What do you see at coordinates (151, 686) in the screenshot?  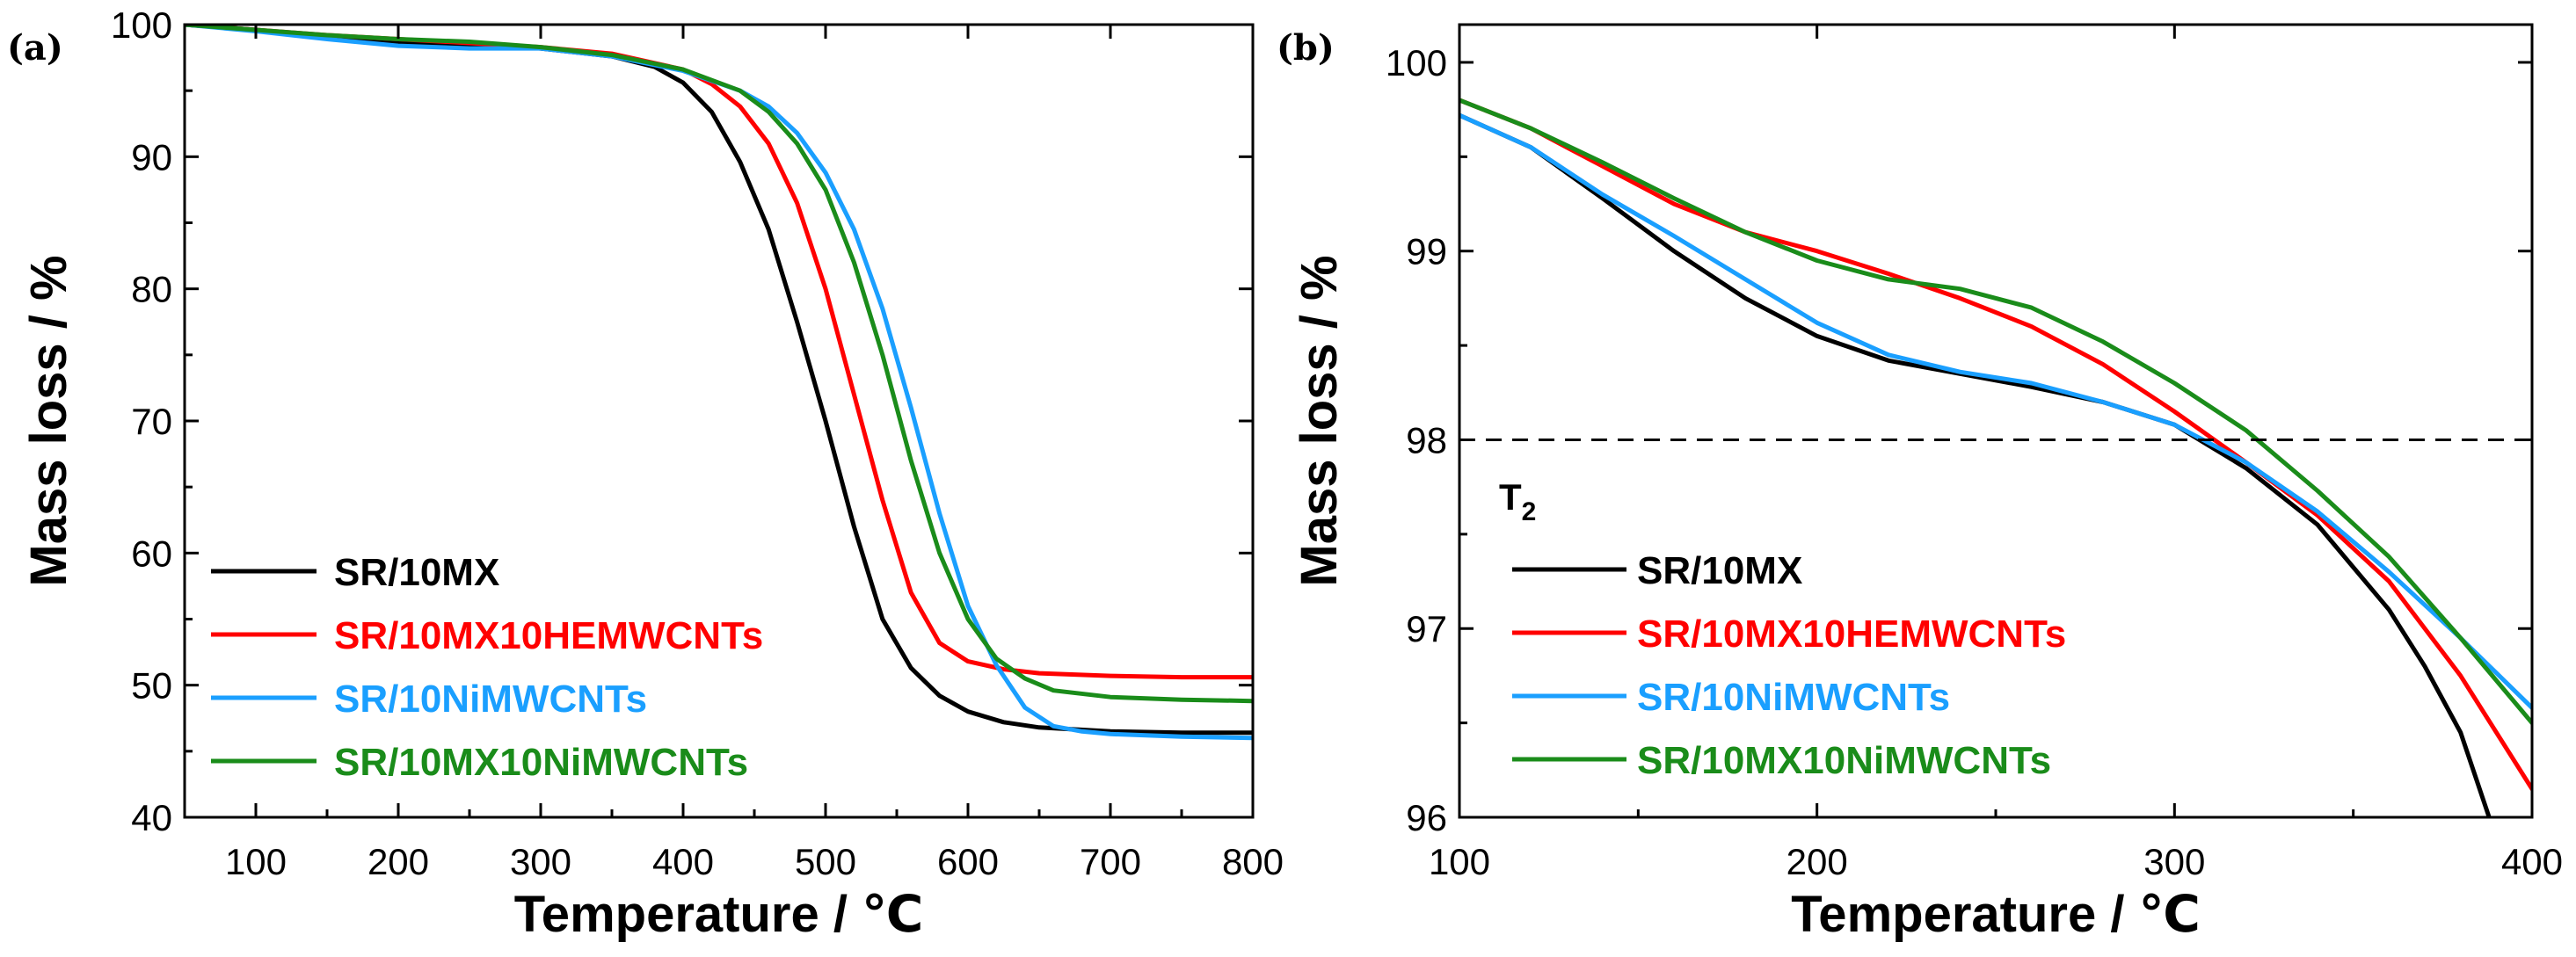 I see `y-tick-label: 50` at bounding box center [151, 686].